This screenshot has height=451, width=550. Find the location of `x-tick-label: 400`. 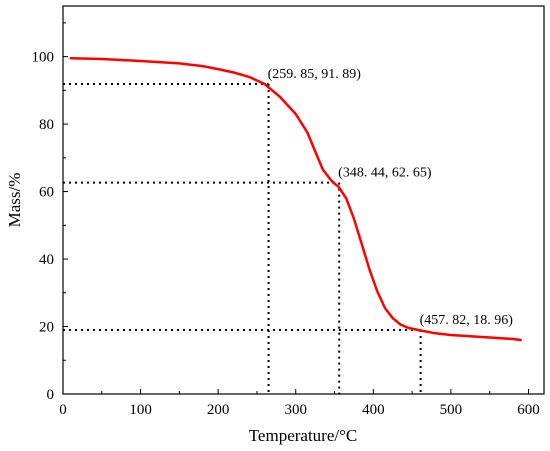

x-tick-label: 400 is located at coordinates (373, 410).